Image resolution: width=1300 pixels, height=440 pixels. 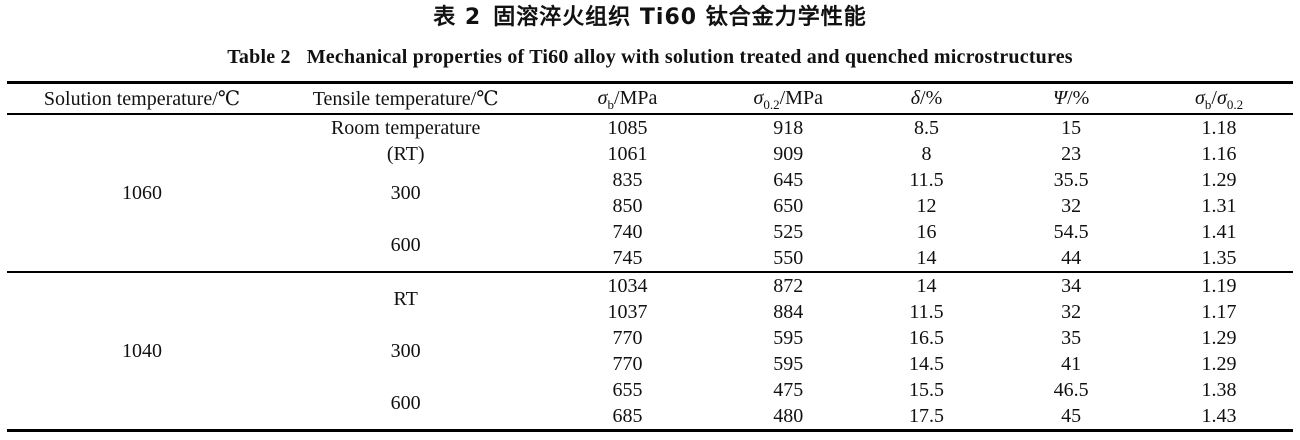 I want to click on value-cell-ratio: 1.43, so click(x=1219, y=416).